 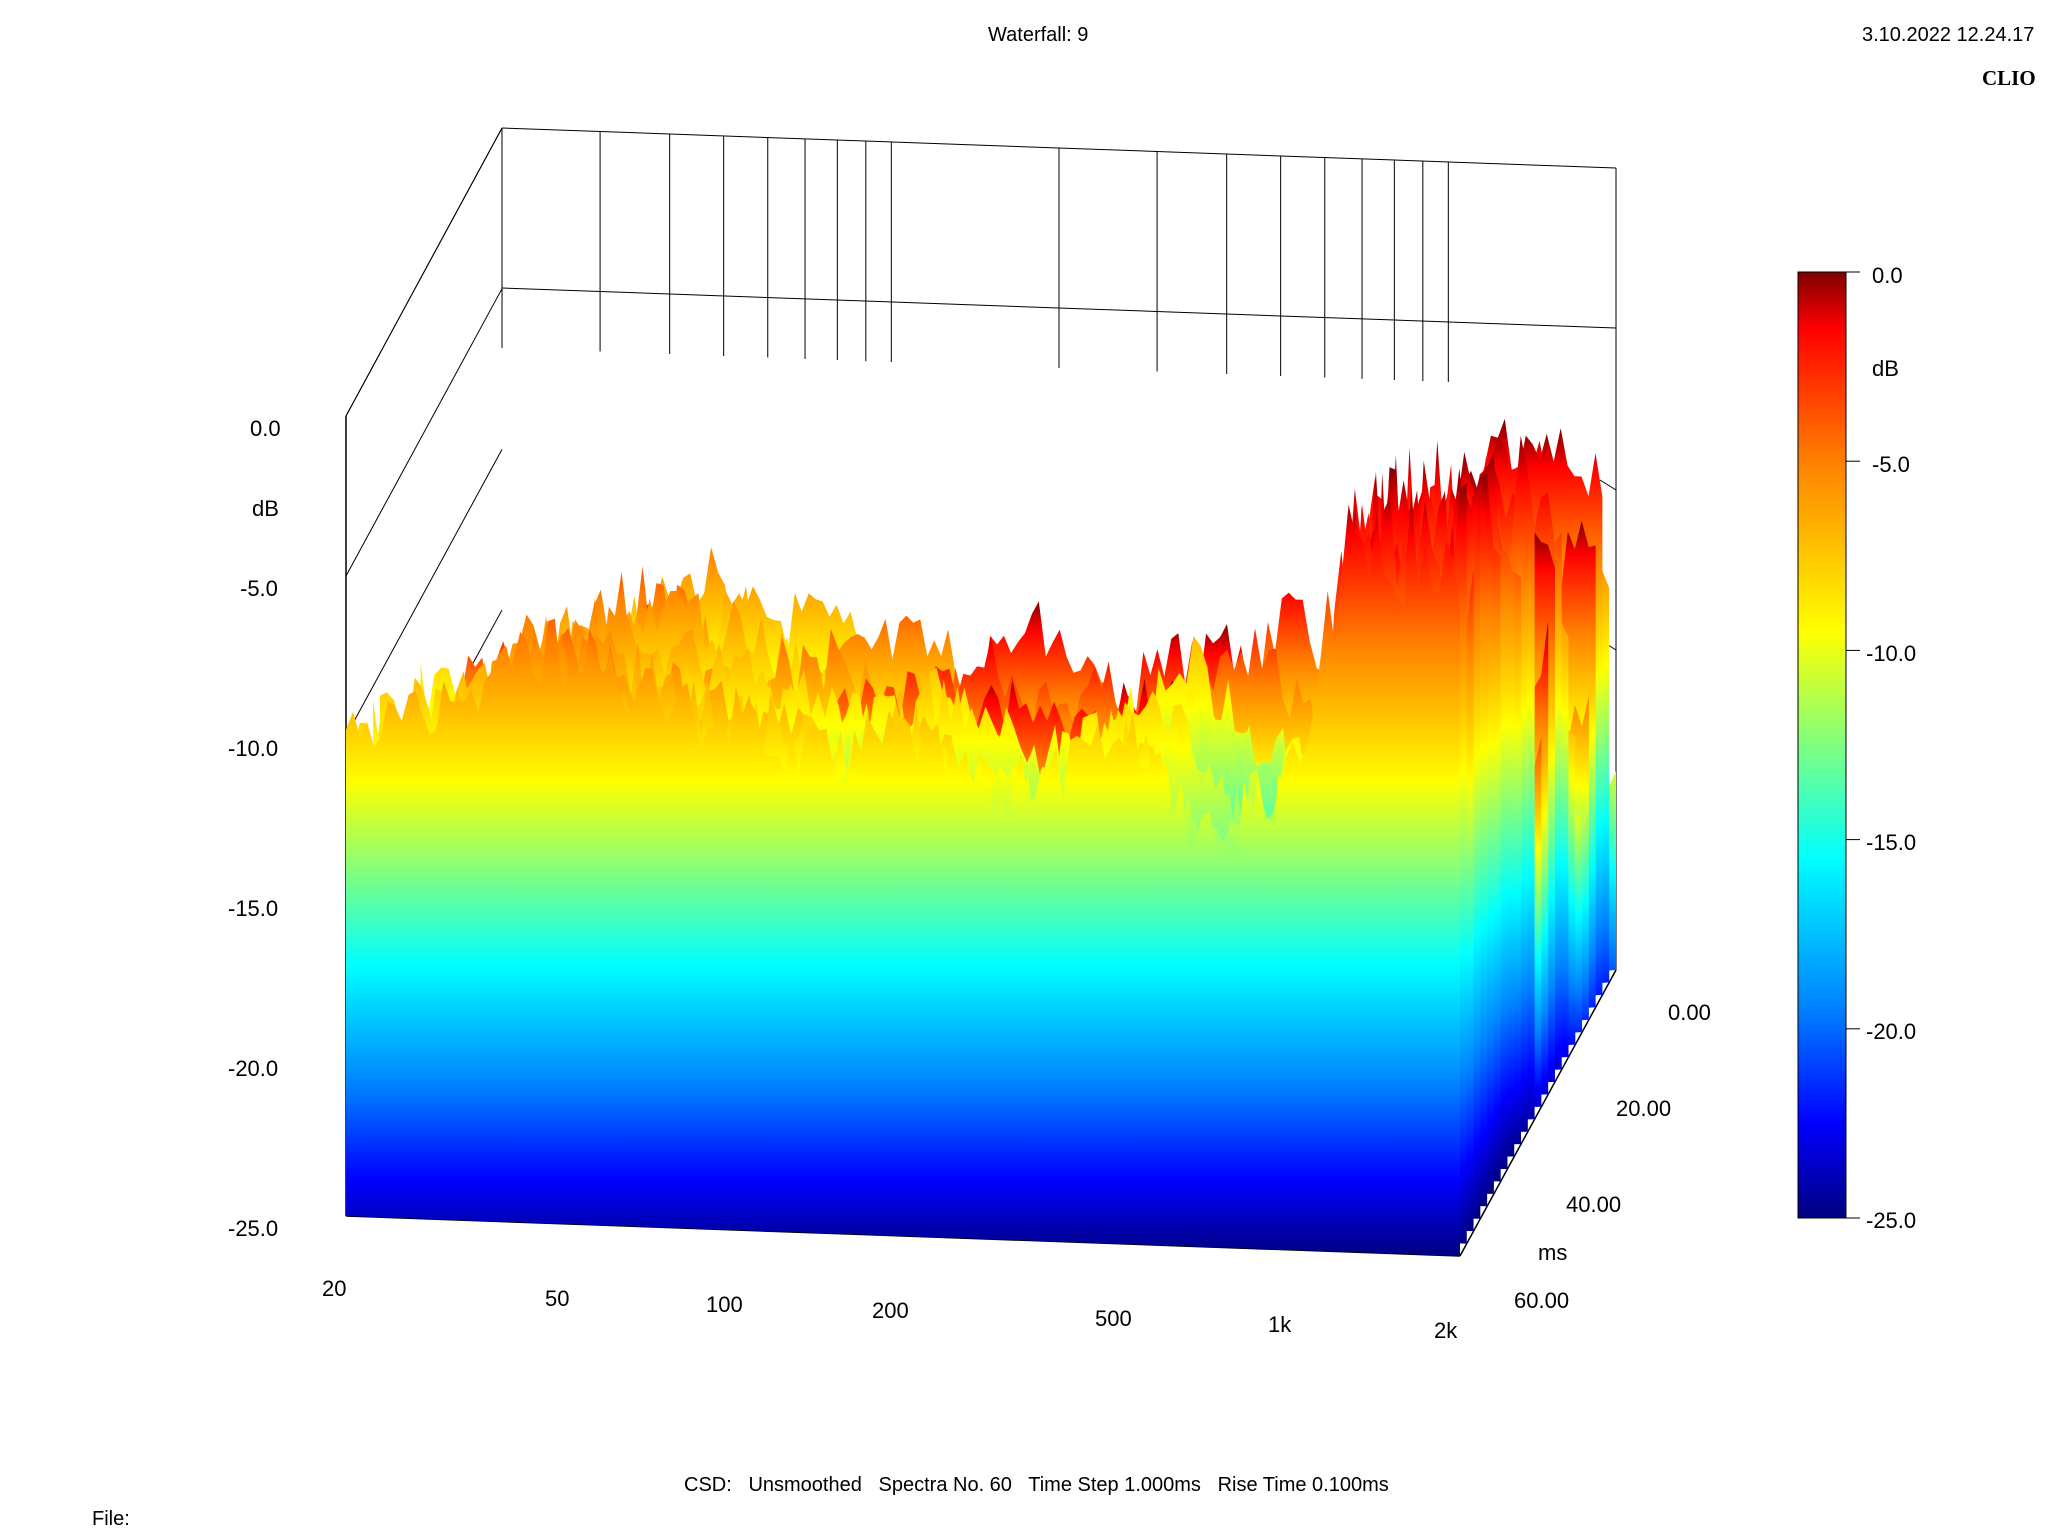 What do you see at coordinates (253, 1228) in the screenshot?
I see `z-tick: -25.0` at bounding box center [253, 1228].